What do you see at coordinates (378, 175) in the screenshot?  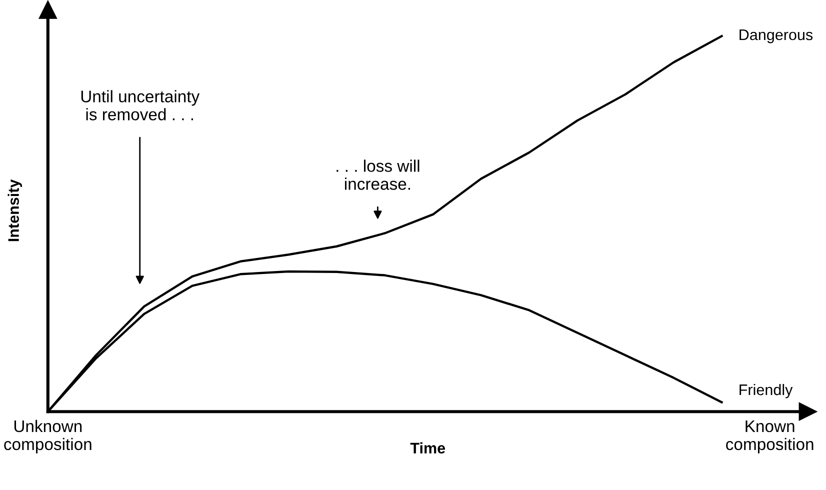 I see `annotation: . . . loss will increase.` at bounding box center [378, 175].